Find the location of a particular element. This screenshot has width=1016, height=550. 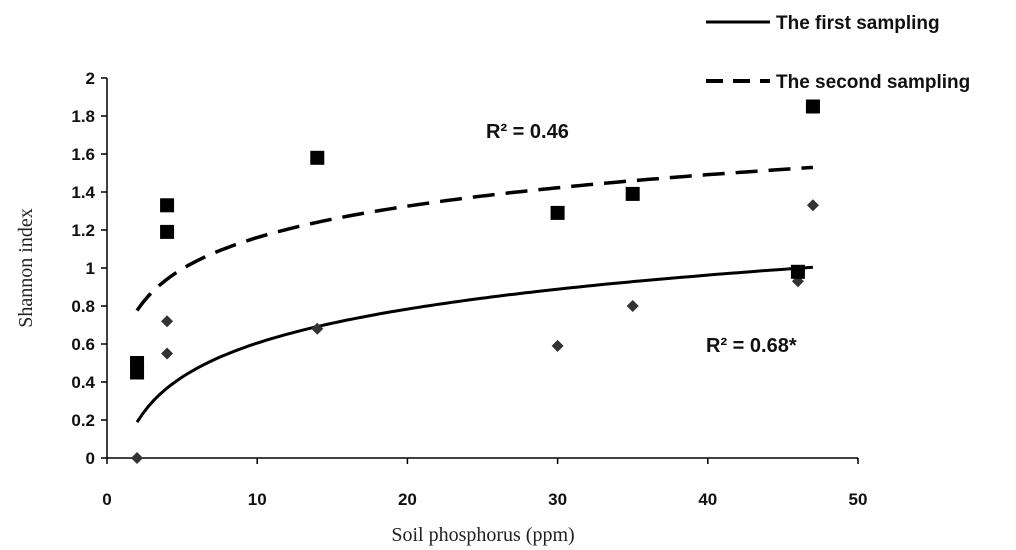

y-tick-label: 1.4 is located at coordinates (83, 192).